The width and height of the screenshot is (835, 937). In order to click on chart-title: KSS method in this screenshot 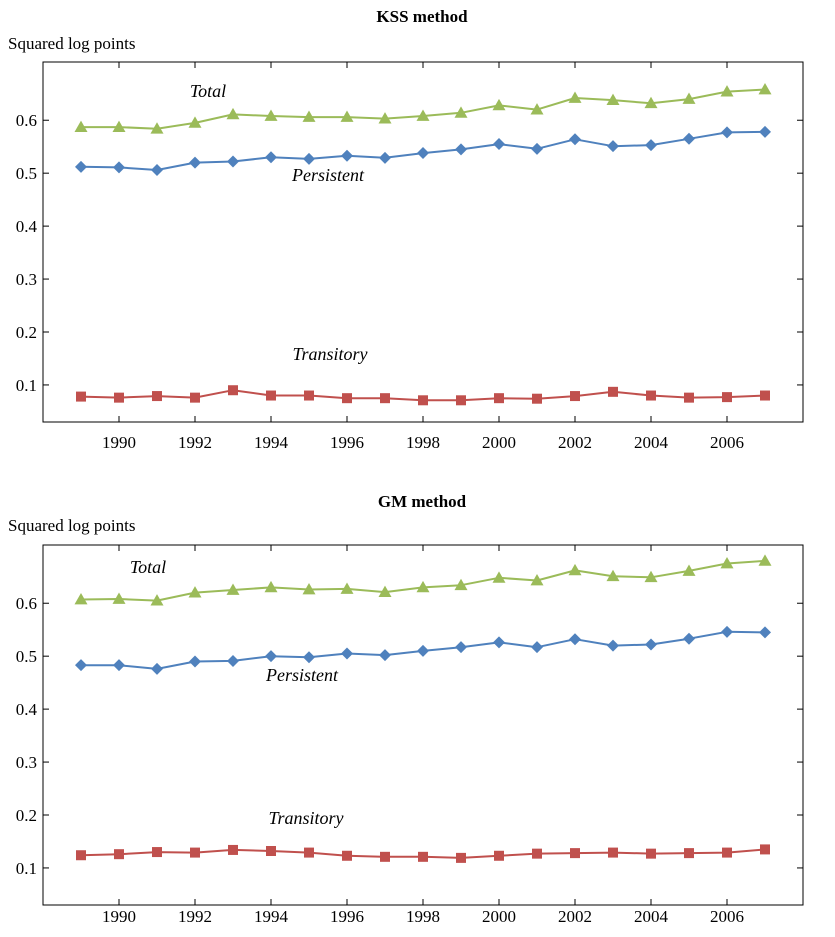, I will do `click(422, 16)`.